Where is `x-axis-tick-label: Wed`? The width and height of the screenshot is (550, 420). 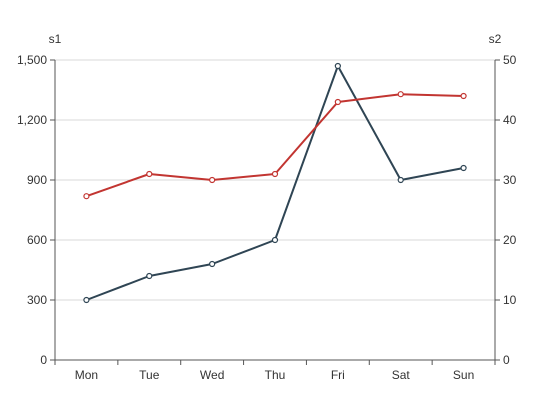
x-axis-tick-label: Wed is located at coordinates (212, 375).